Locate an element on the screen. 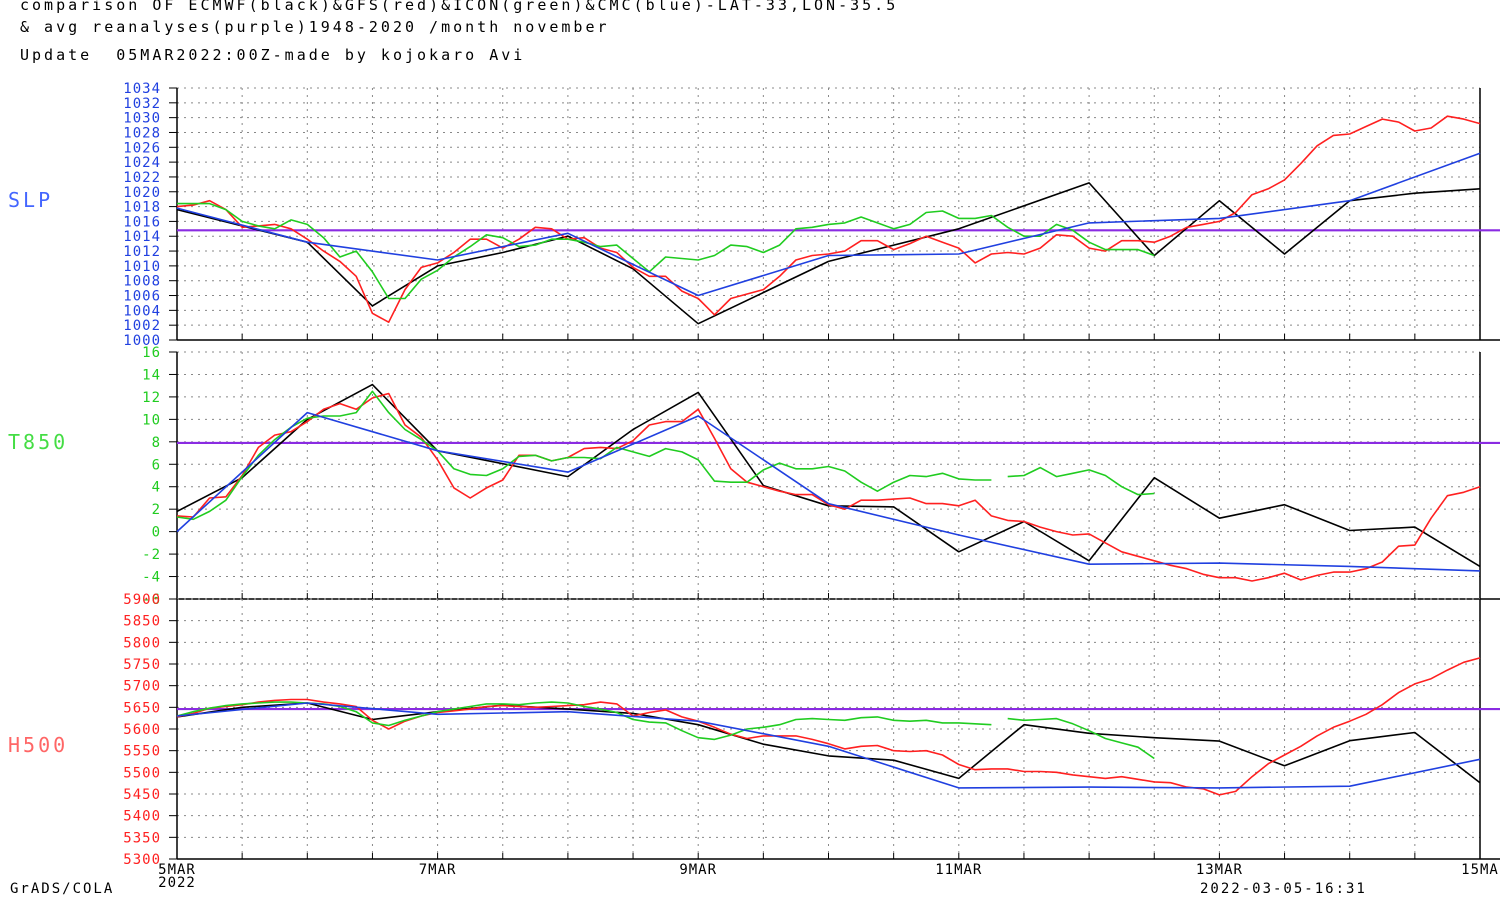  t850-ytick-label: 14 is located at coordinates (151, 375).